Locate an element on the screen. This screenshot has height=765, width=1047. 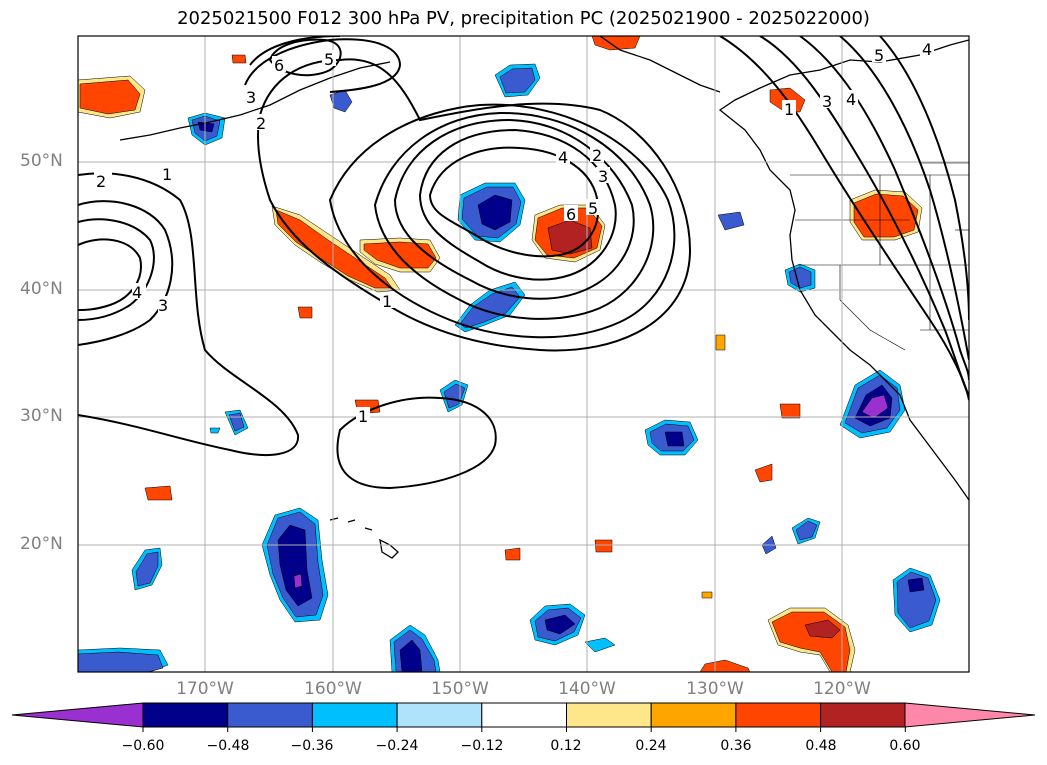
lon-label: 170°W is located at coordinates (205, 689).